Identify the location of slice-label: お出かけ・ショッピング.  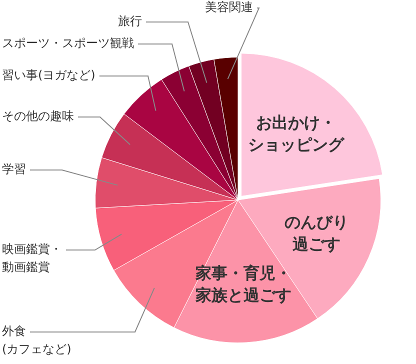
(296, 133).